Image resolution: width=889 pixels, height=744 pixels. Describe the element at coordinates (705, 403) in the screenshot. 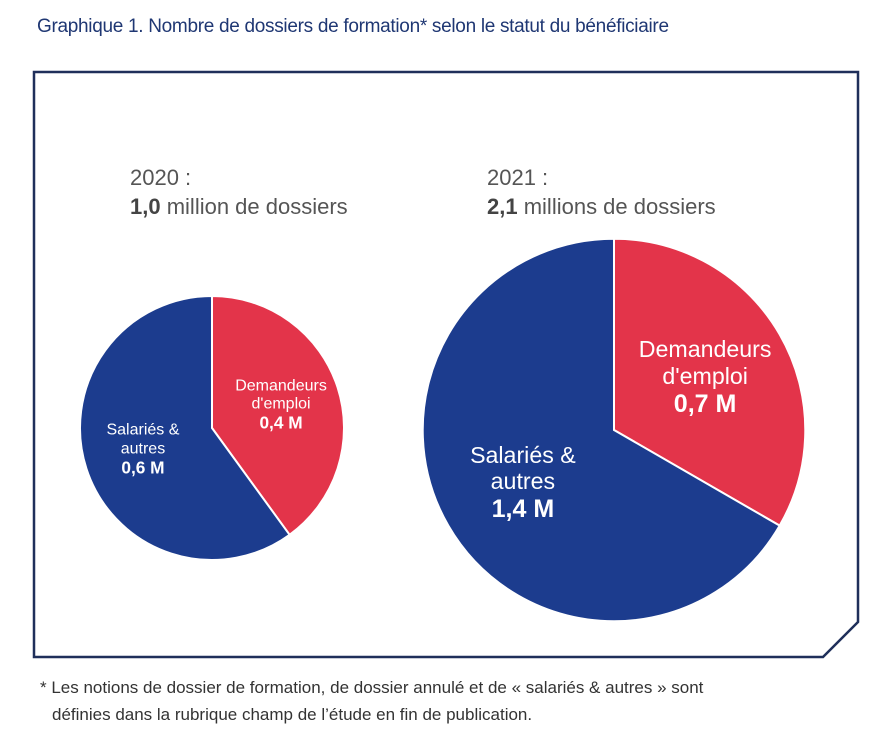

I see `value-label: 0,7 M` at that location.